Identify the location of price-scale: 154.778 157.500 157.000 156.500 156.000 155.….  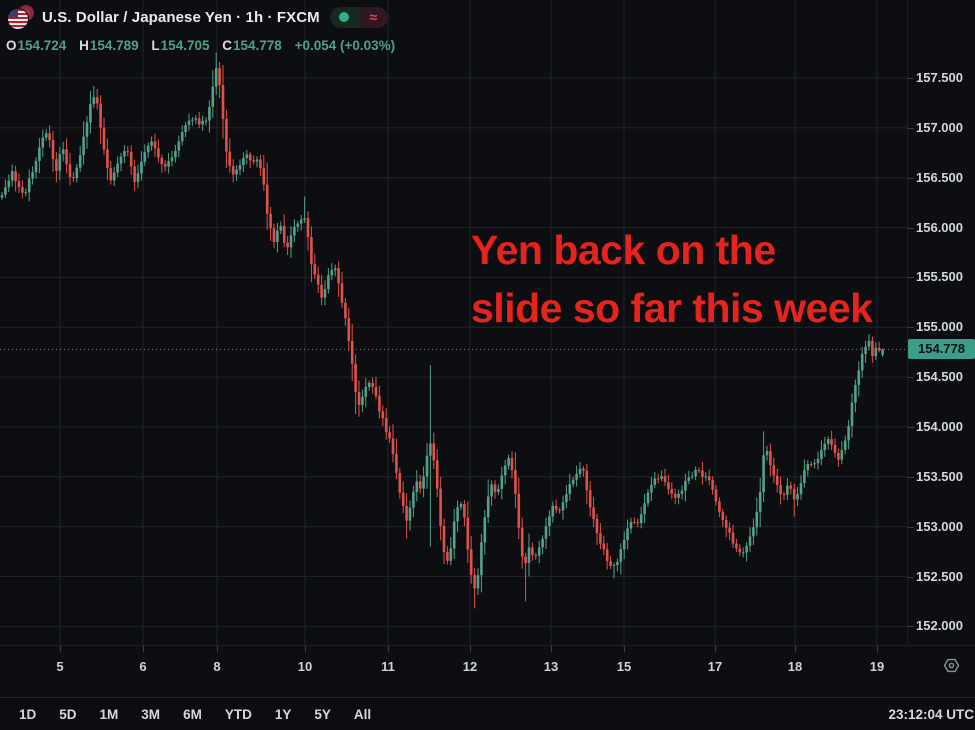
(941, 322).